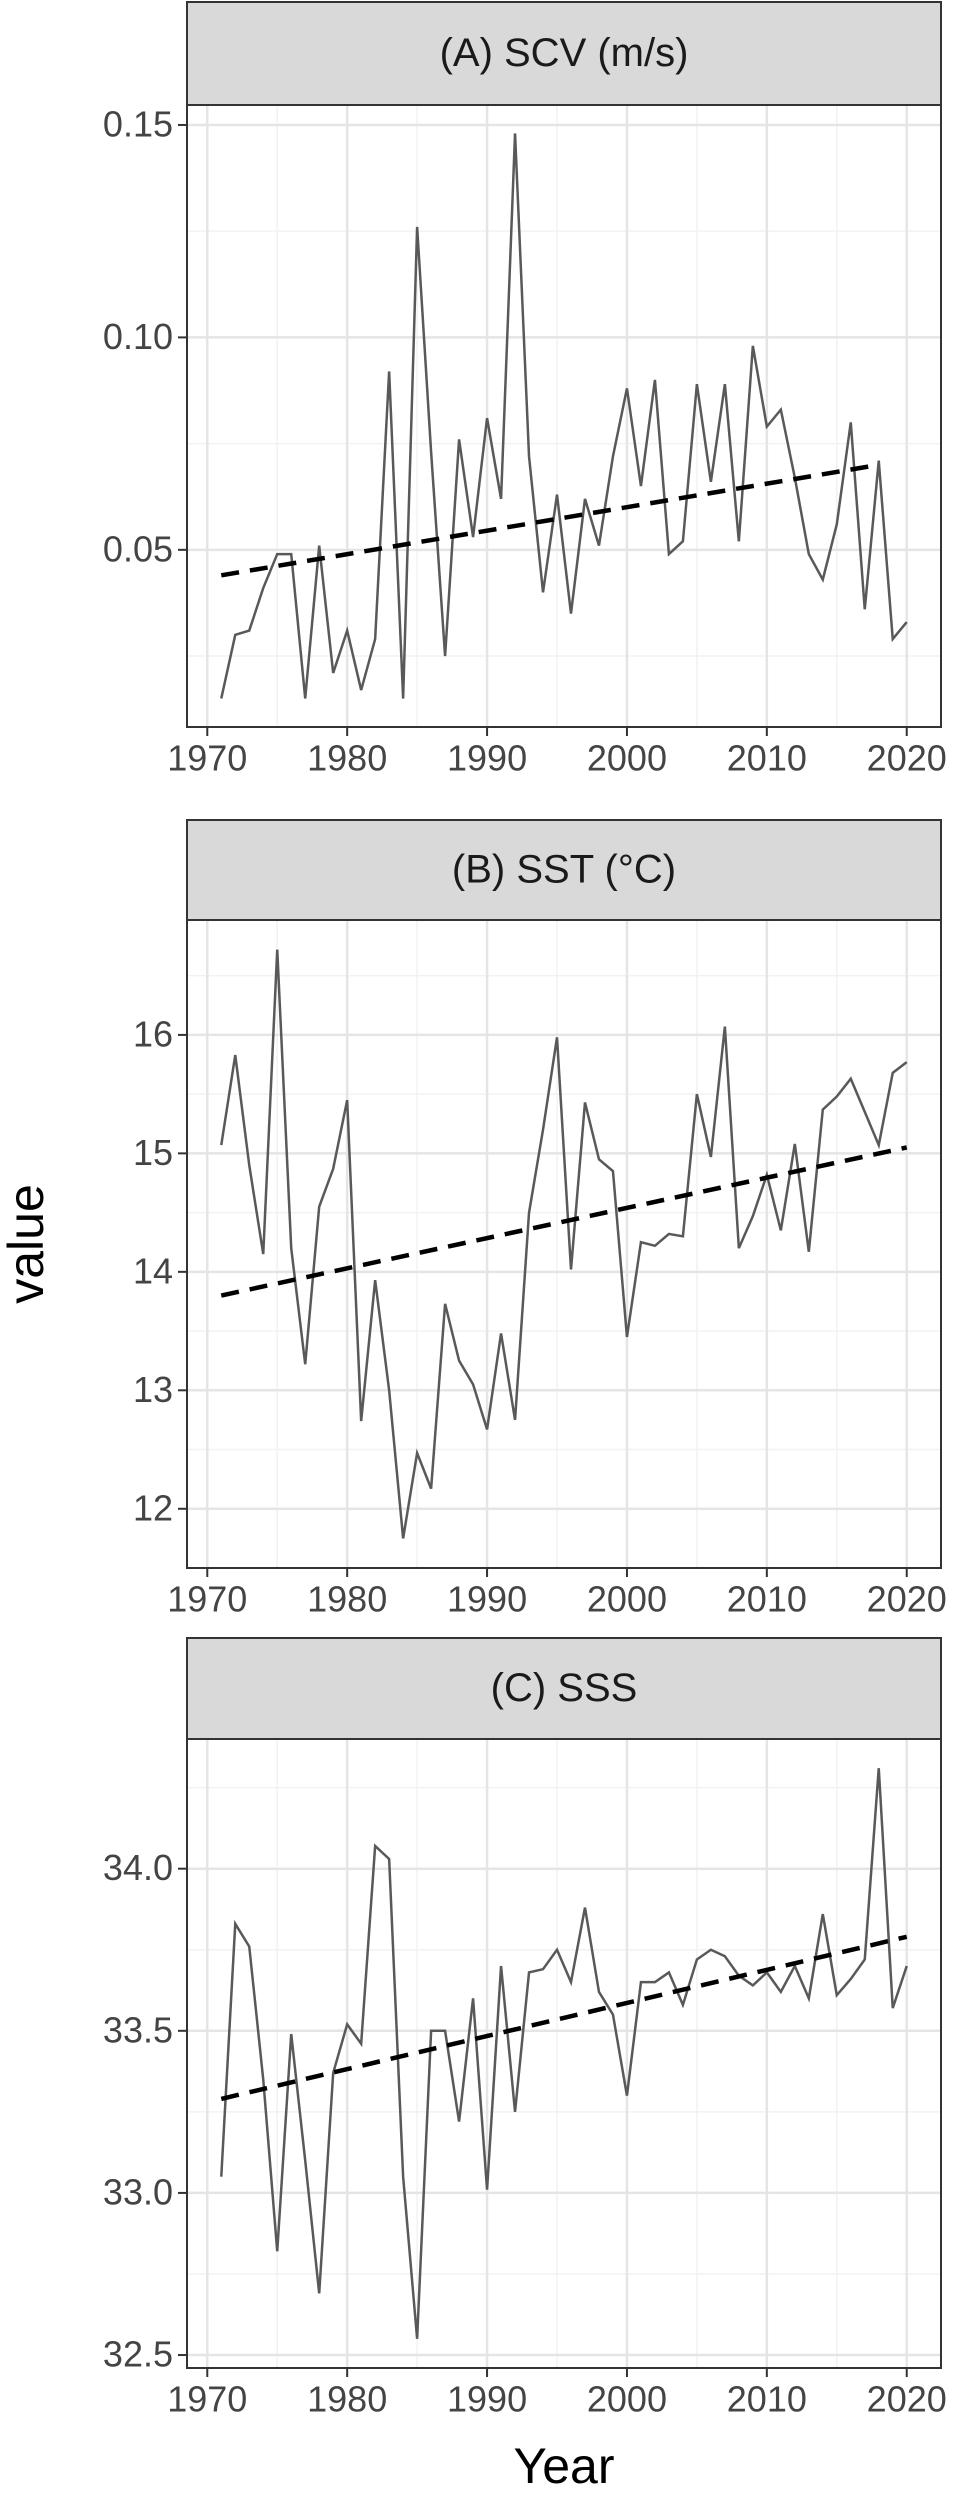  I want to click on y-tick-label: 15, so click(153, 1152).